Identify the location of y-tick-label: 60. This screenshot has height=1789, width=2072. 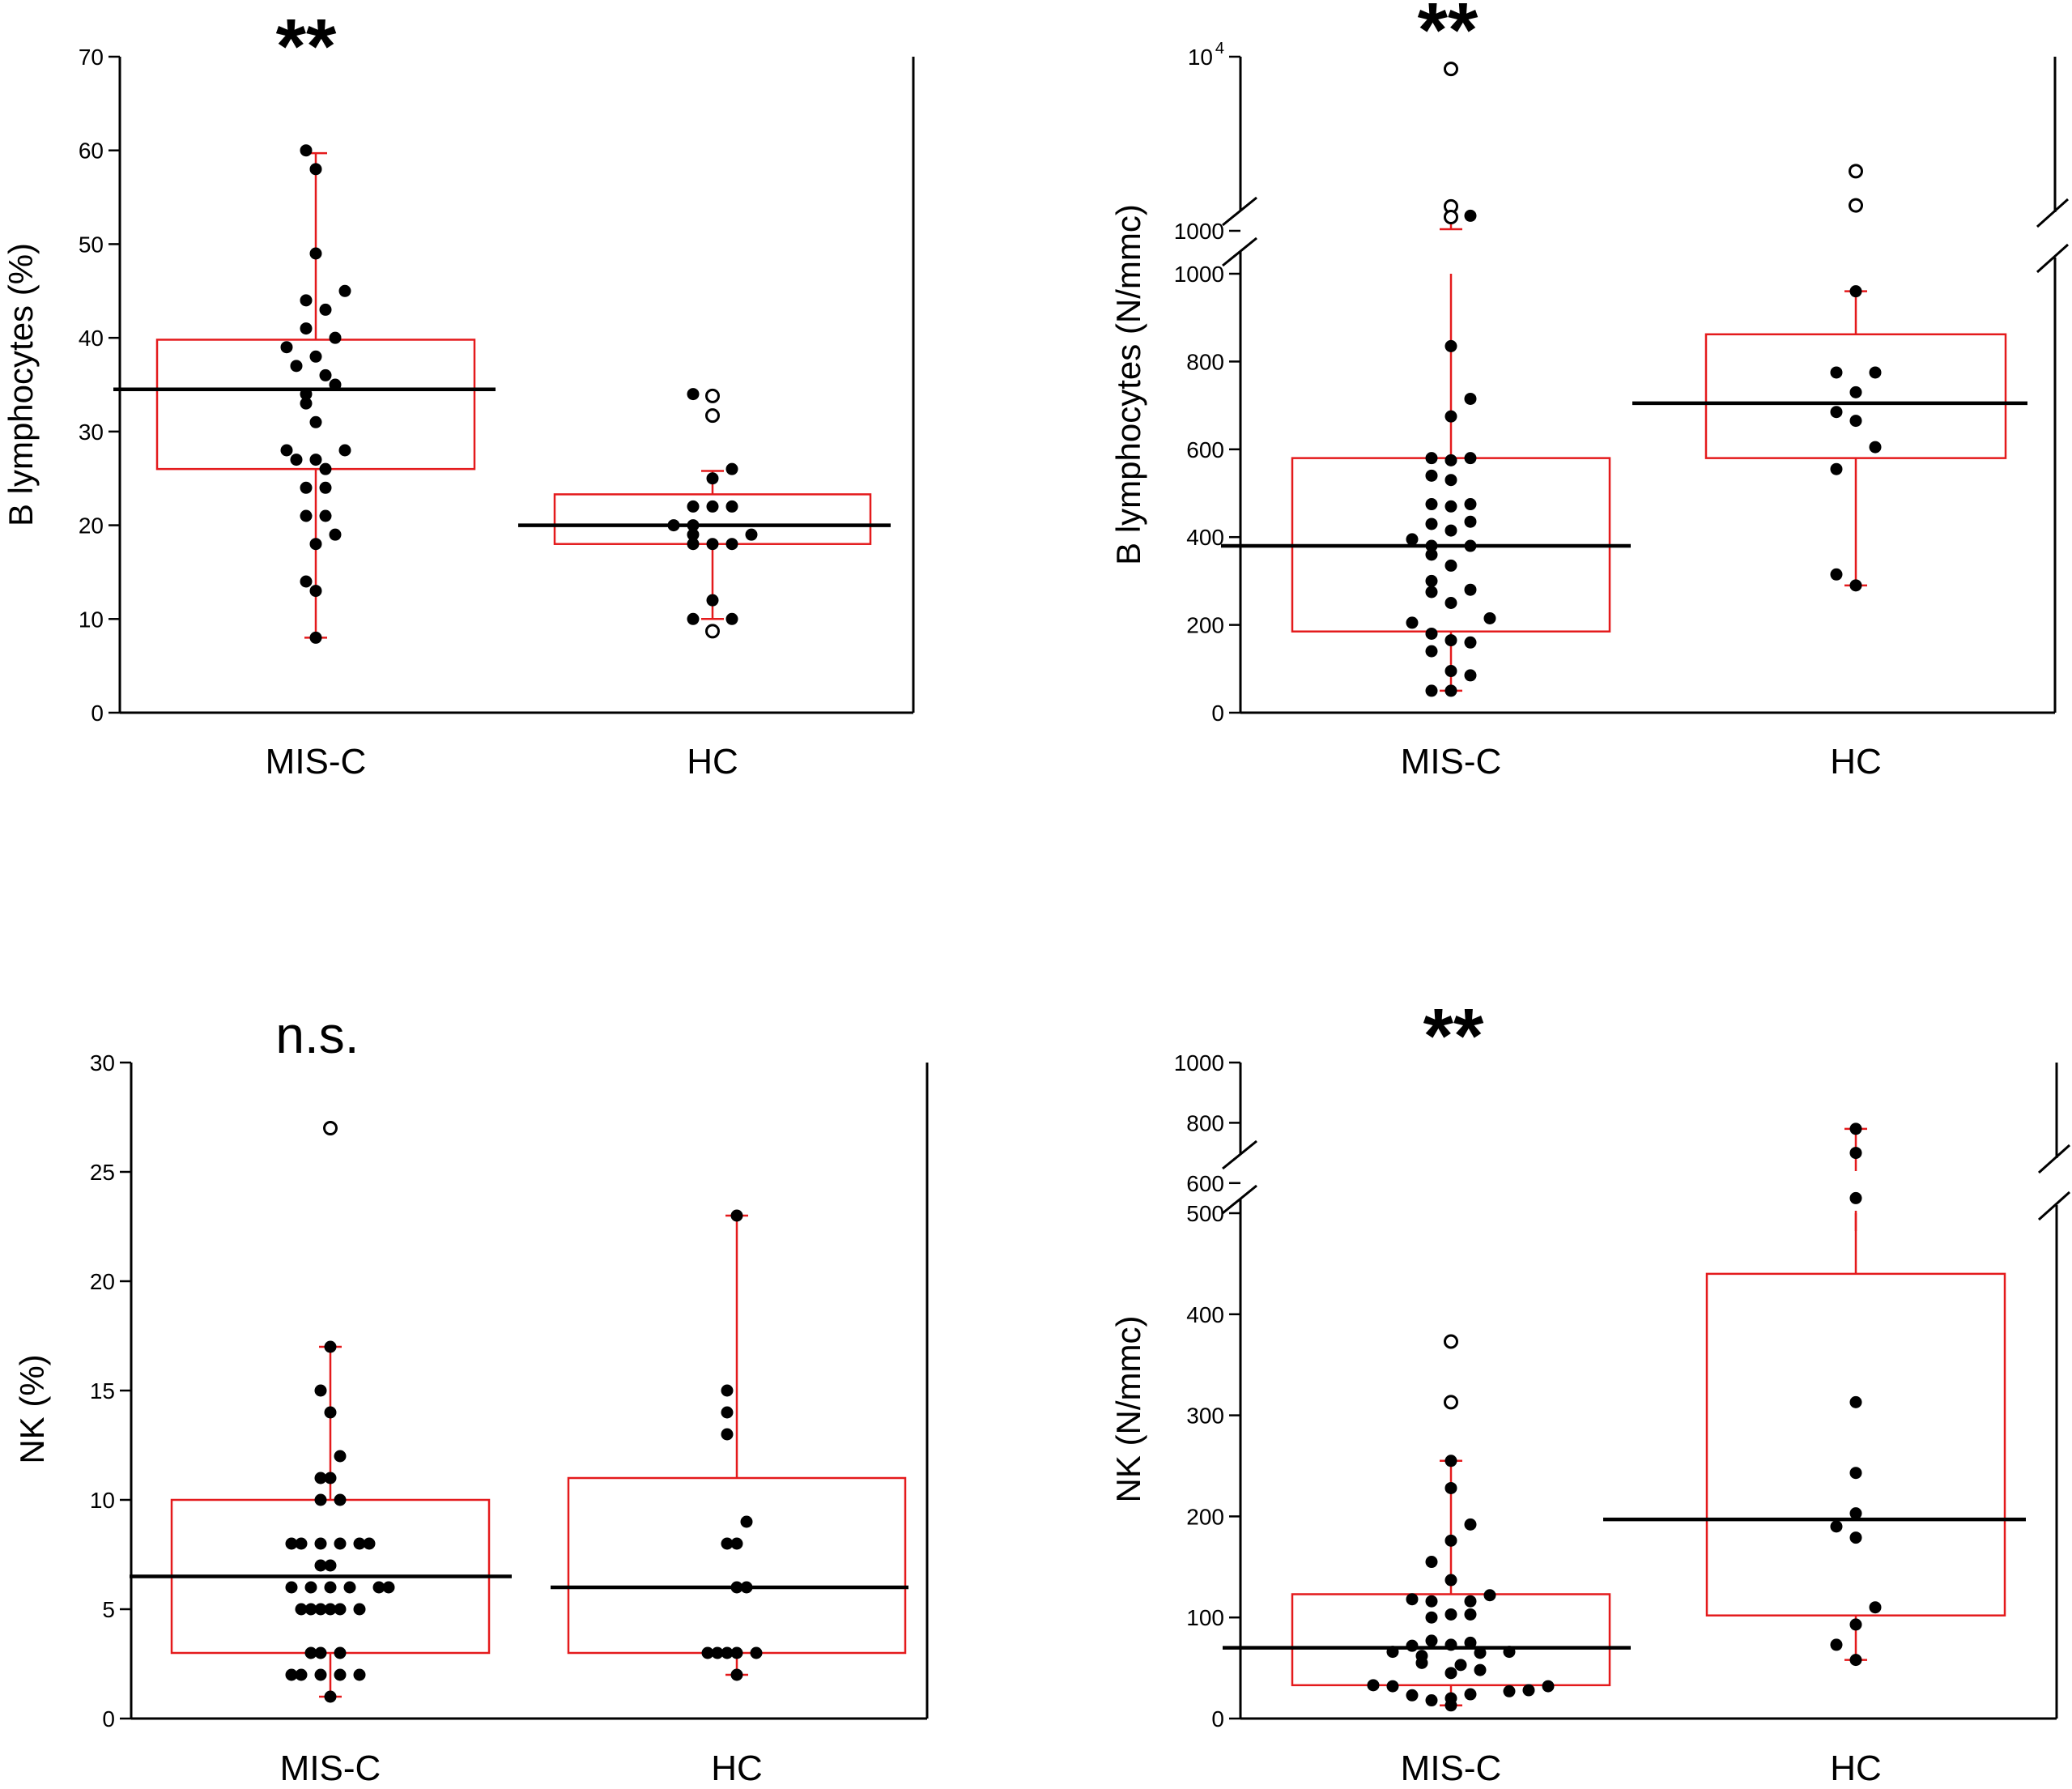
(91, 151).